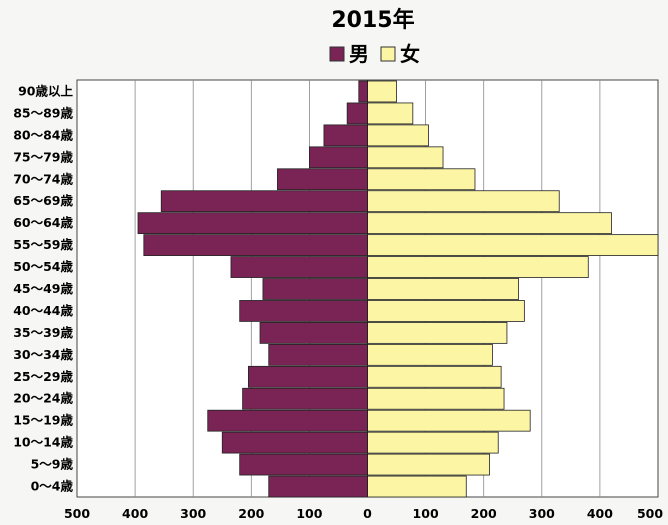 This screenshot has height=525, width=668. What do you see at coordinates (43, 332) in the screenshot?
I see `y-tick-label-11: 35〜39歳` at bounding box center [43, 332].